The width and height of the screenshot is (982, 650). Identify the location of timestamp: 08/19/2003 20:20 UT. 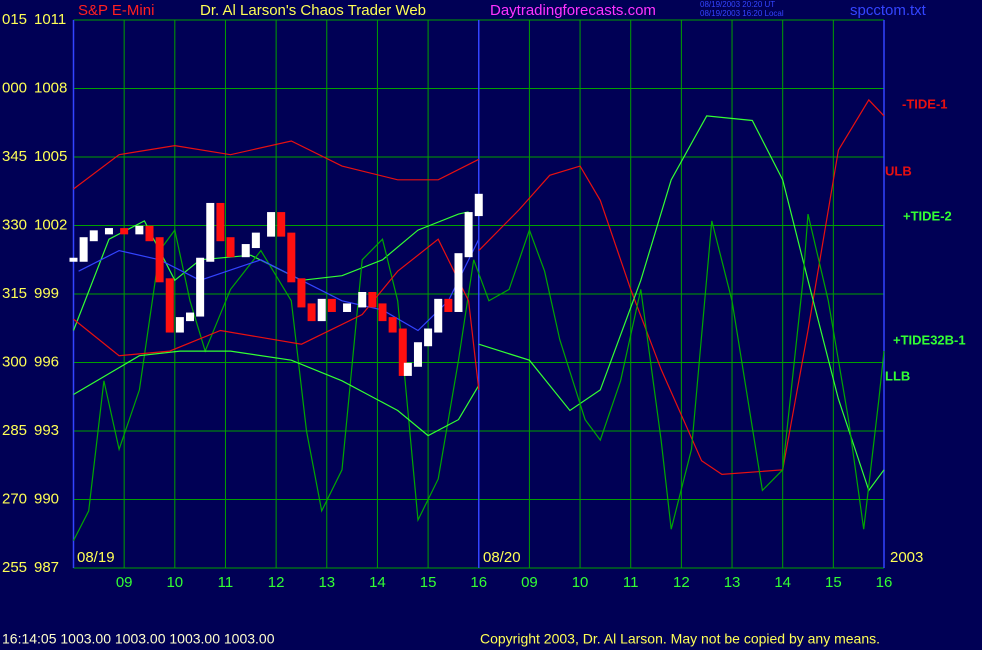
(737, 4).